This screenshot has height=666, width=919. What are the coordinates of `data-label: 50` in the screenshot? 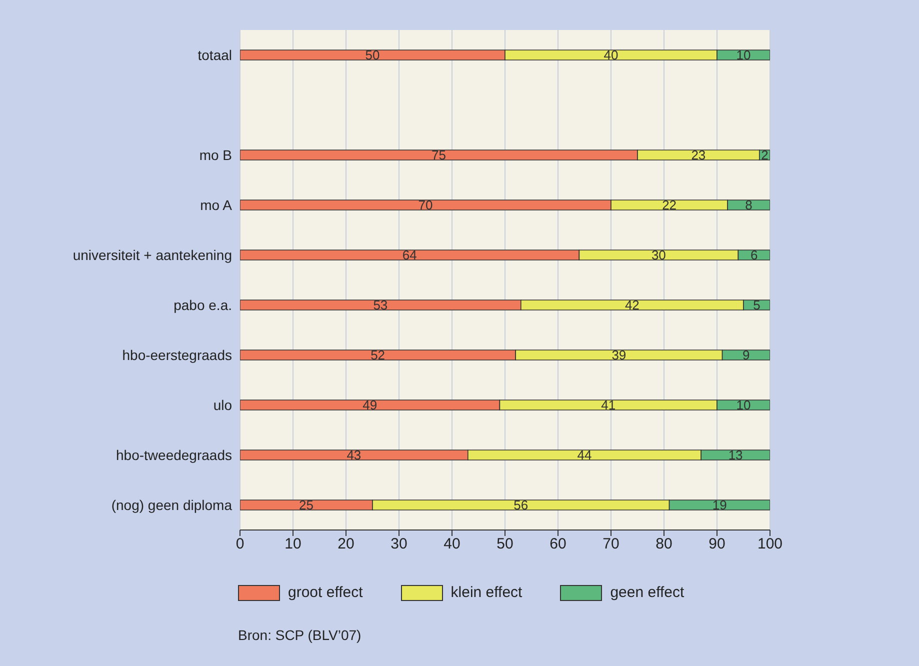 It's located at (372, 55).